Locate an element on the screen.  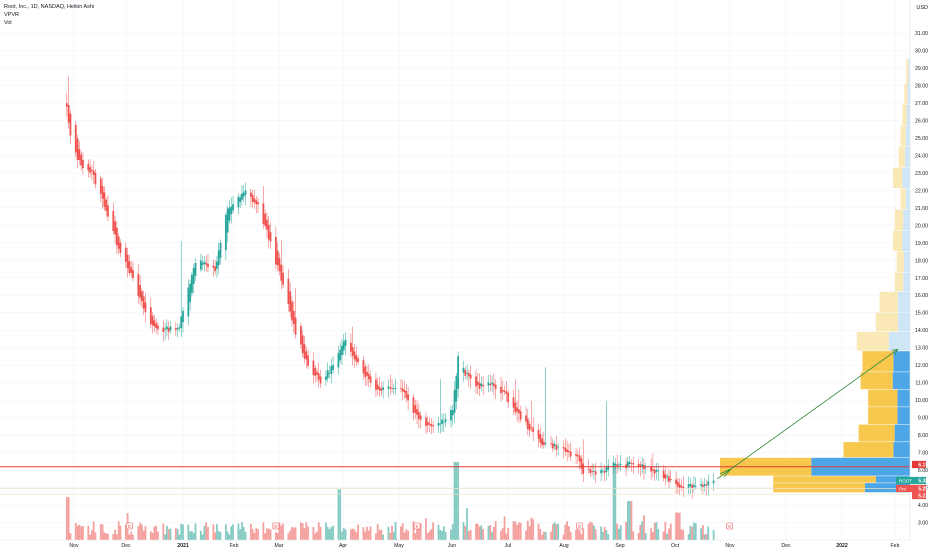
price-tick-label: 3.00 is located at coordinates (923, 524).